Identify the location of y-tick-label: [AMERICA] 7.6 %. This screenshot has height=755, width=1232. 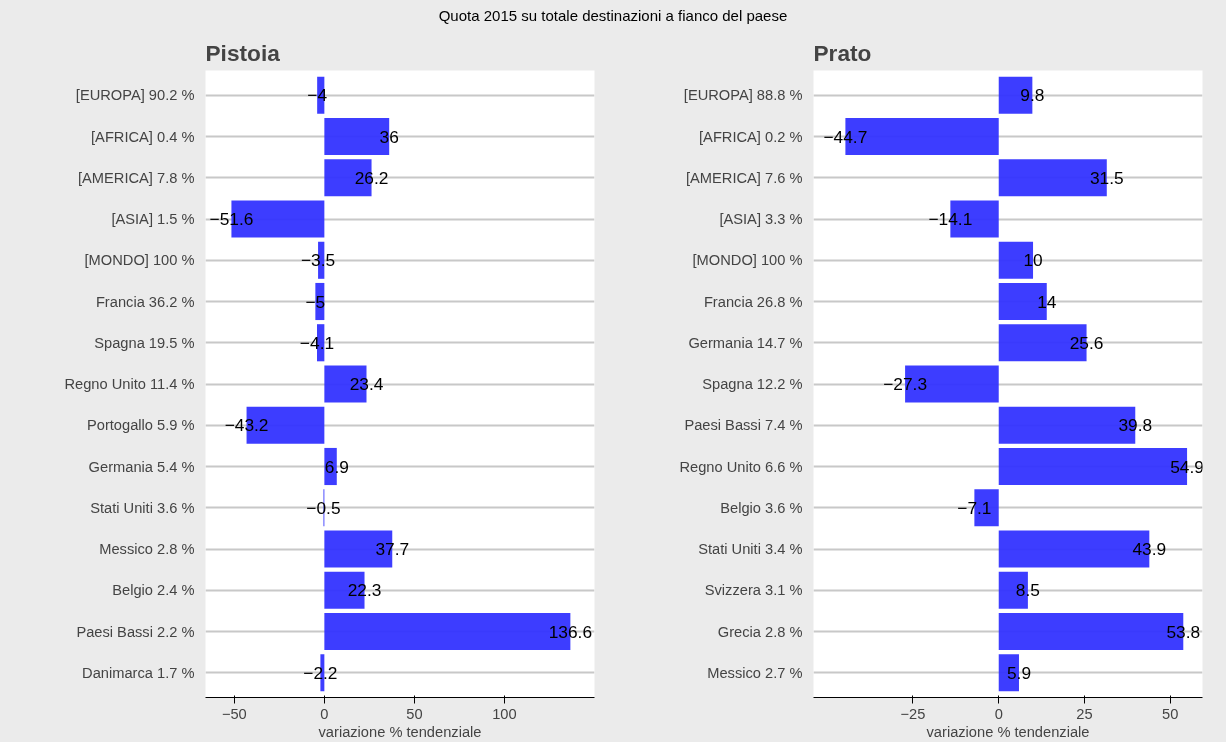
(744, 177).